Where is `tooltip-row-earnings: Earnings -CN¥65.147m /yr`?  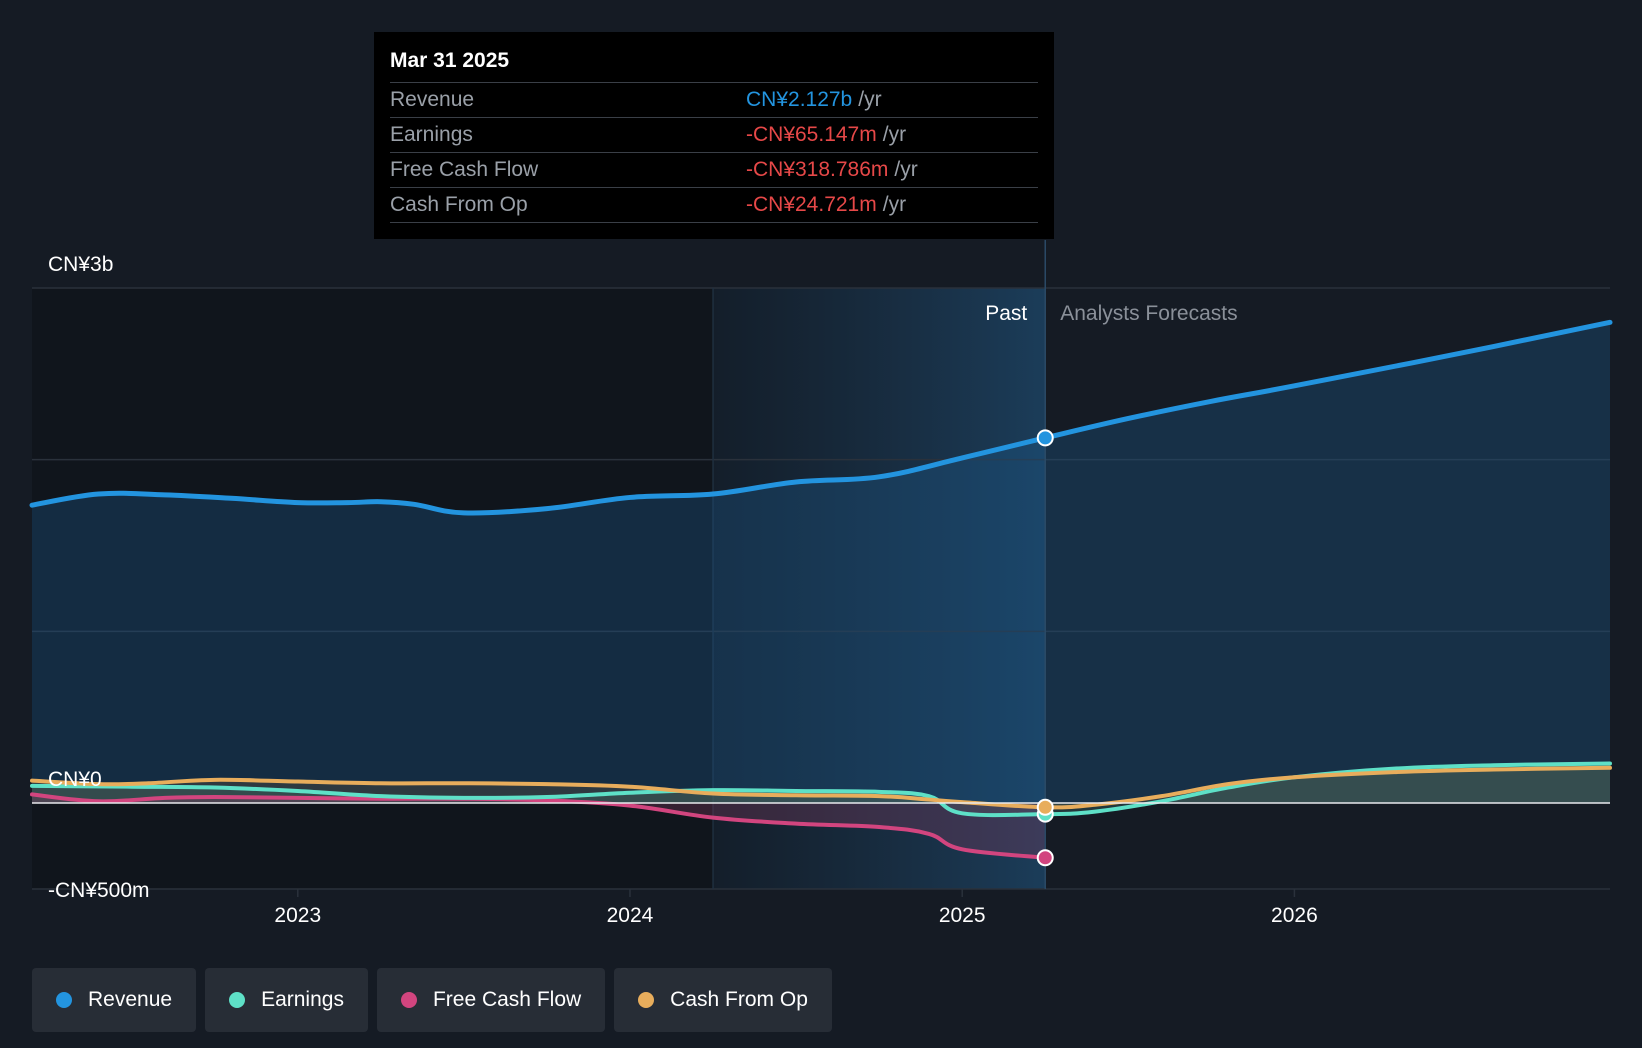
tooltip-row-earnings: Earnings -CN¥65.147m /yr is located at coordinates (714, 134).